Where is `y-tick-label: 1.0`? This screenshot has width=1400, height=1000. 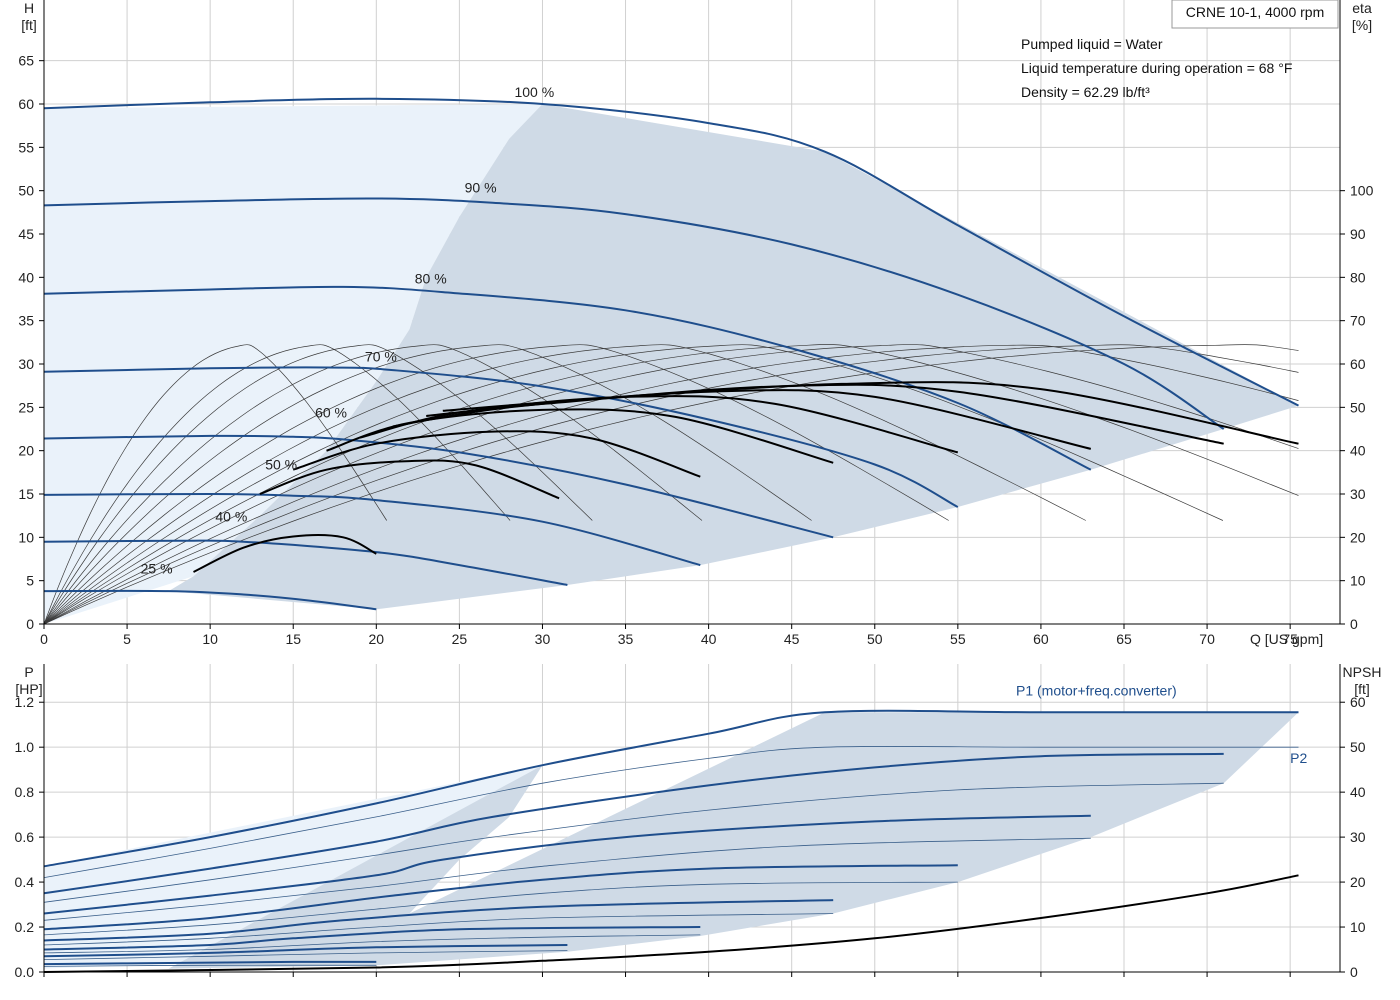 y-tick-label: 1.0 is located at coordinates (25, 747).